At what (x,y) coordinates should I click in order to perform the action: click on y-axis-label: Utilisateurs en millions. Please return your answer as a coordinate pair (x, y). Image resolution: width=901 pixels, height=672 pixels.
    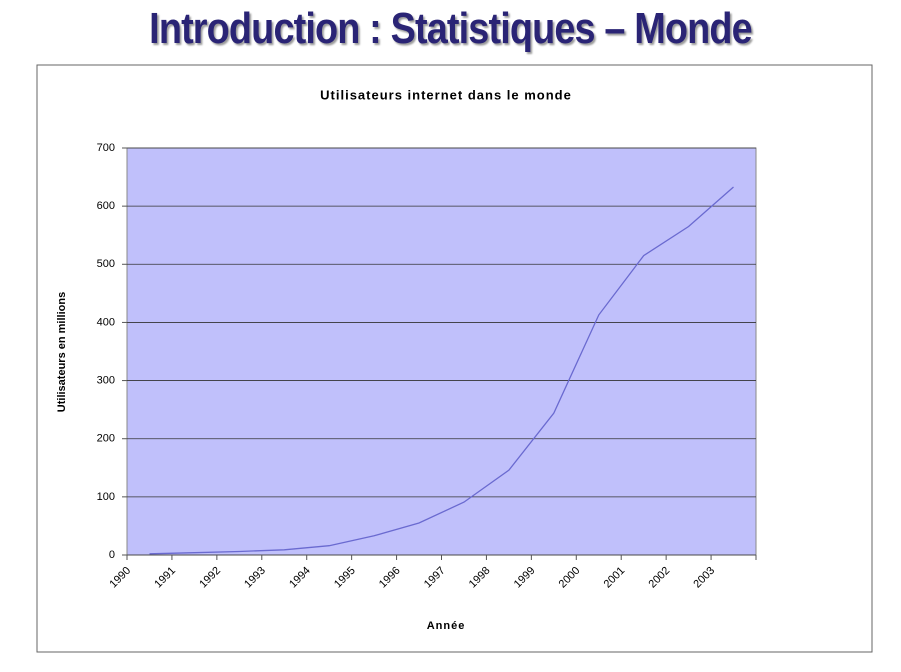
    Looking at the image, I should click on (62, 352).